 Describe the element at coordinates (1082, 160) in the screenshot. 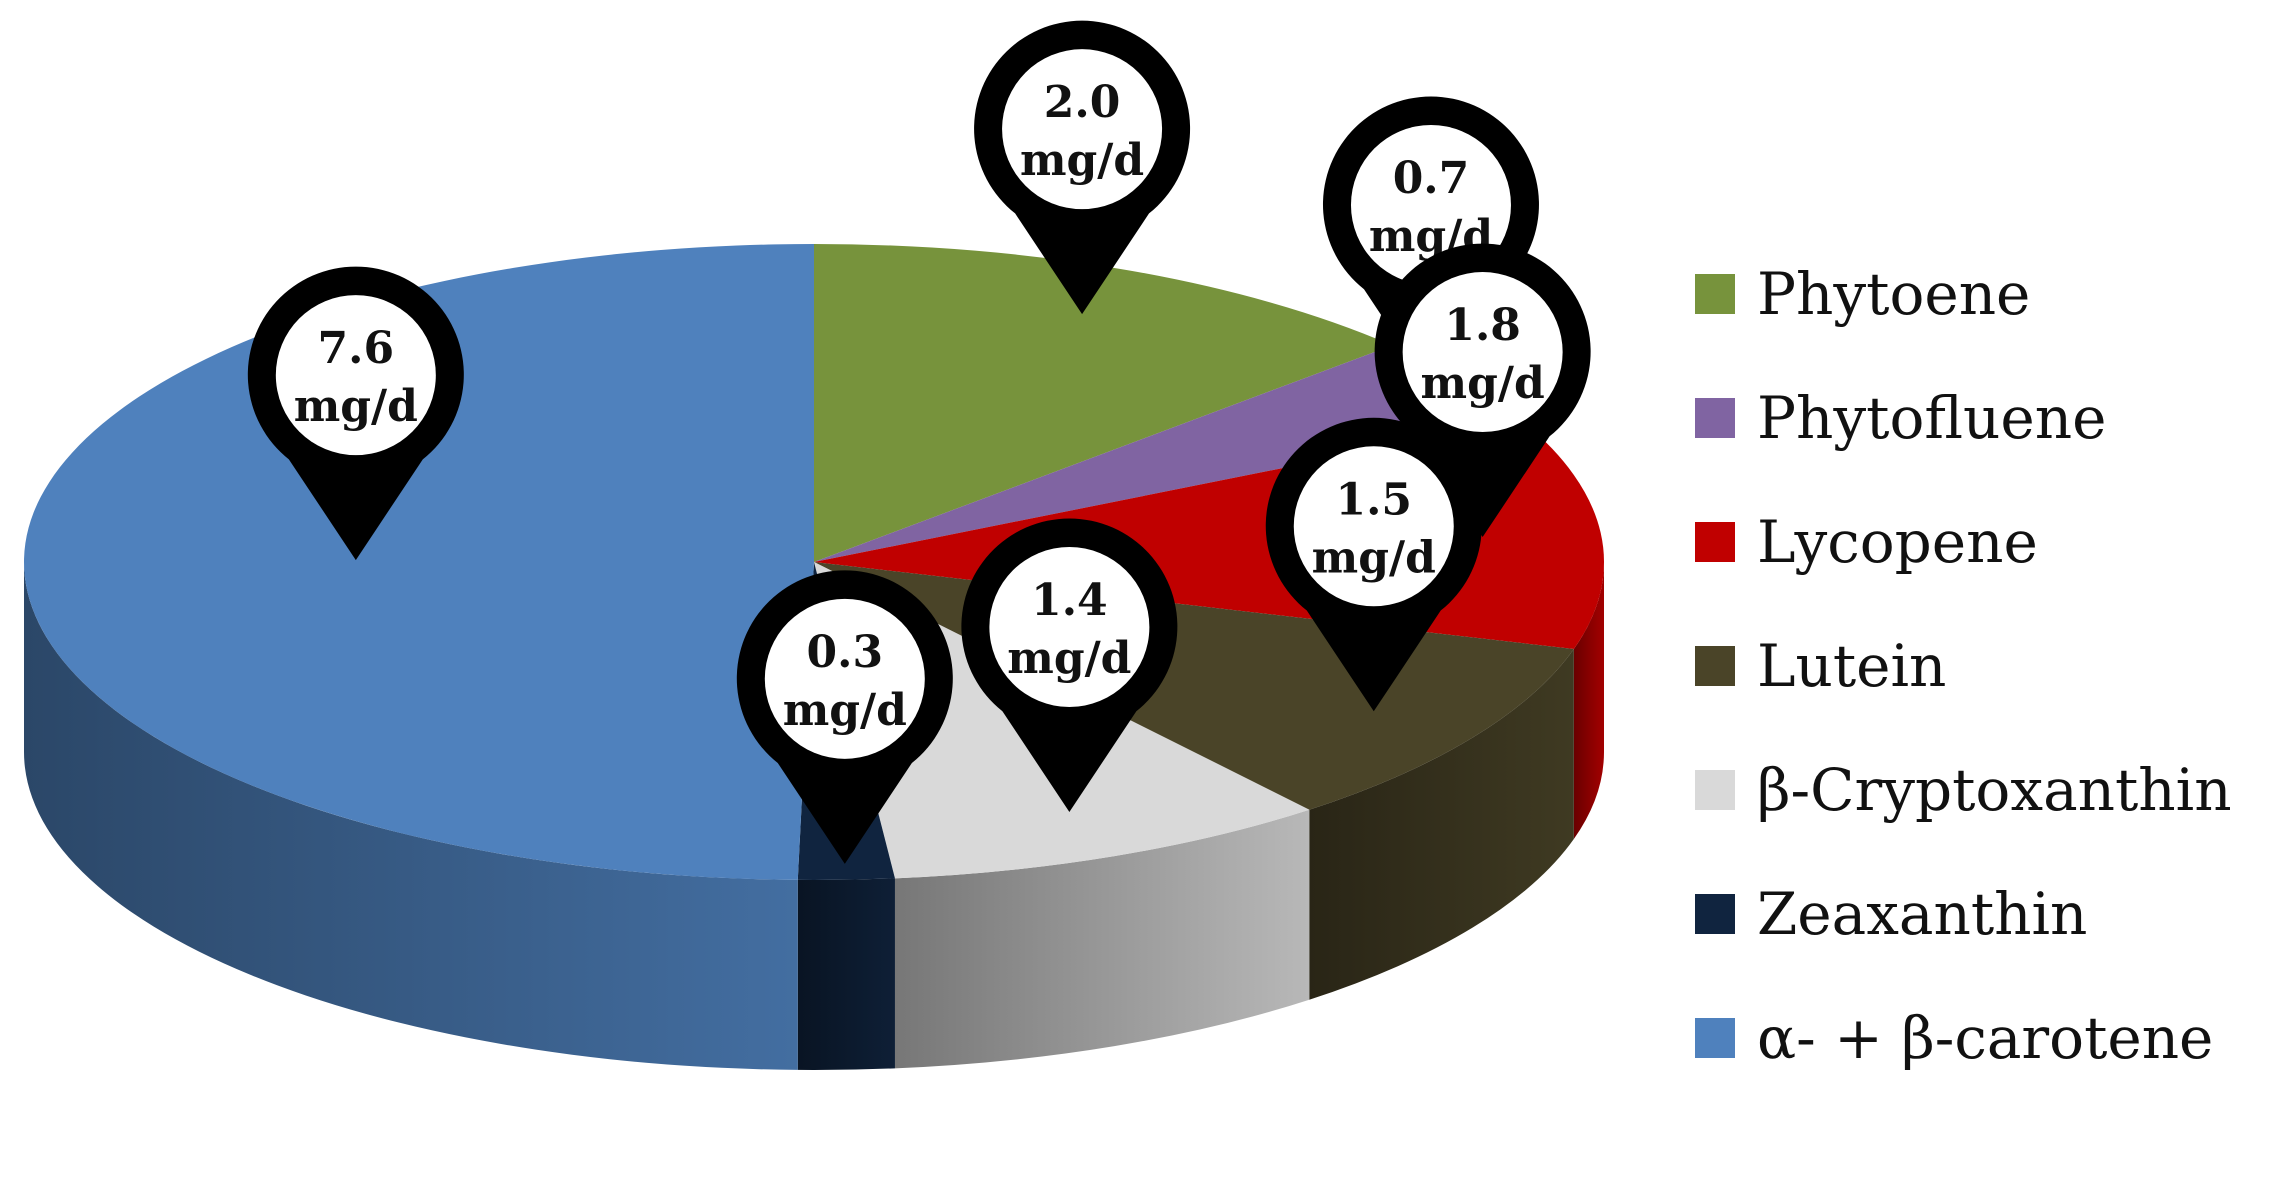

I see `pin-unit-phytoene: mg/d` at that location.